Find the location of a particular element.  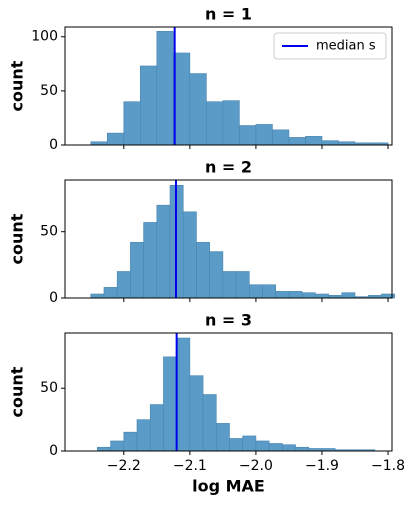

legend-label: median s is located at coordinates (346, 46).